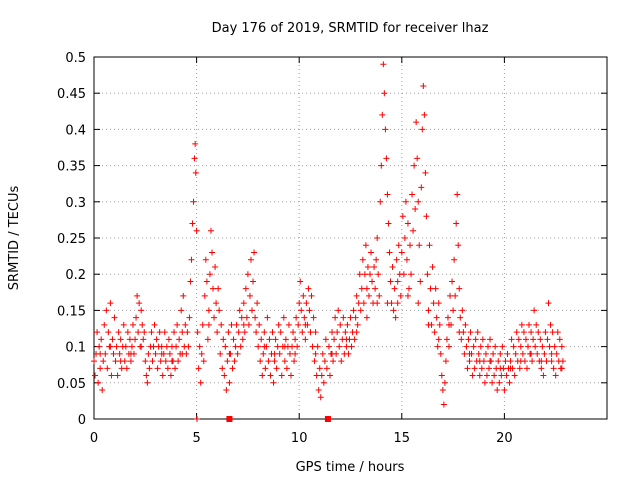 The image size is (640, 480). Describe the element at coordinates (94, 438) in the screenshot. I see `x-tick-label: 0` at that location.